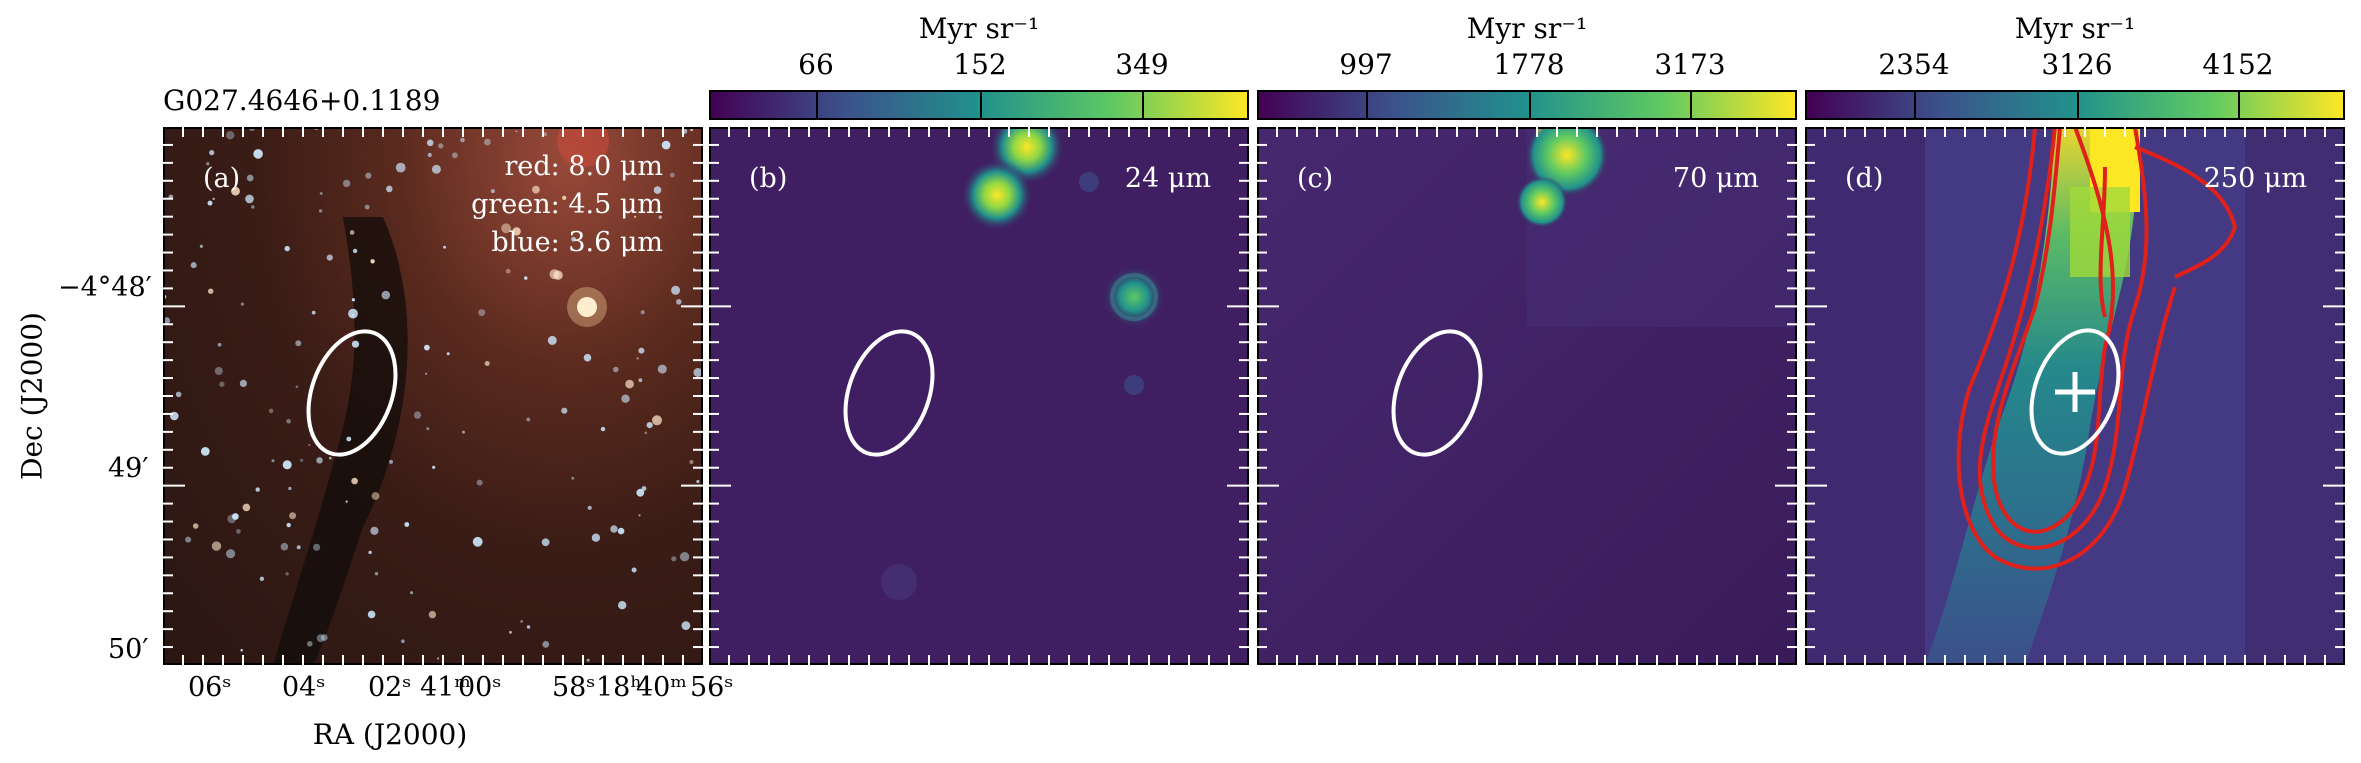 The image size is (2361, 763). I want to click on band-label-blue: blue: 3.6 μm, so click(577, 242).